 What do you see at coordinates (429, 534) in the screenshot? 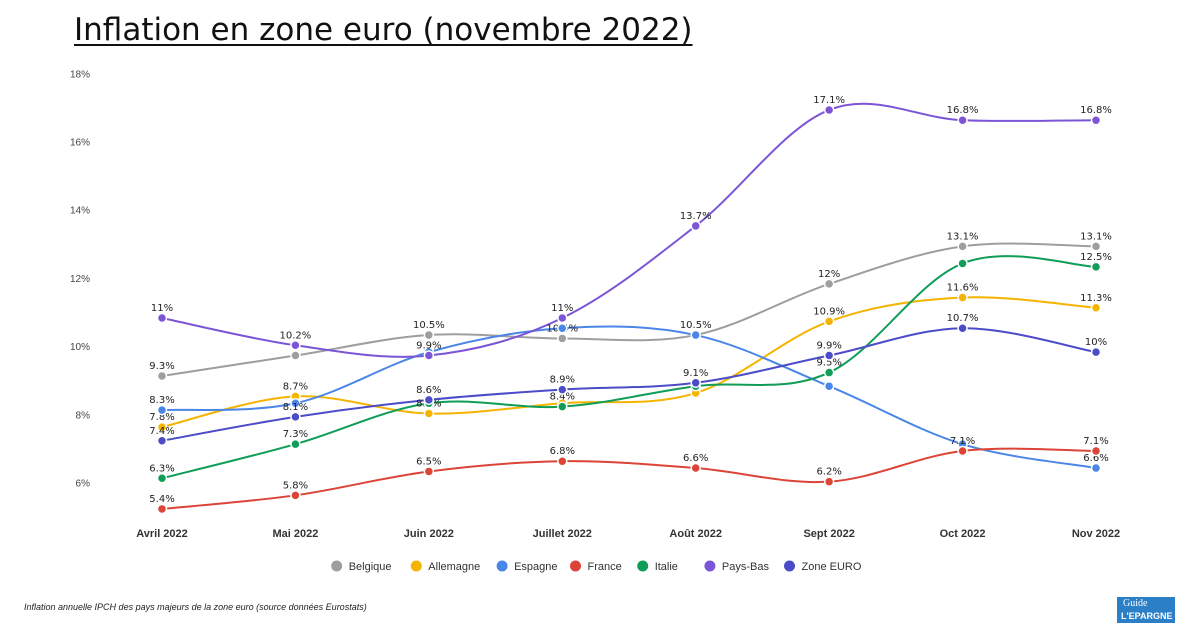
I see `x-tick-label: Juin 2022` at bounding box center [429, 534].